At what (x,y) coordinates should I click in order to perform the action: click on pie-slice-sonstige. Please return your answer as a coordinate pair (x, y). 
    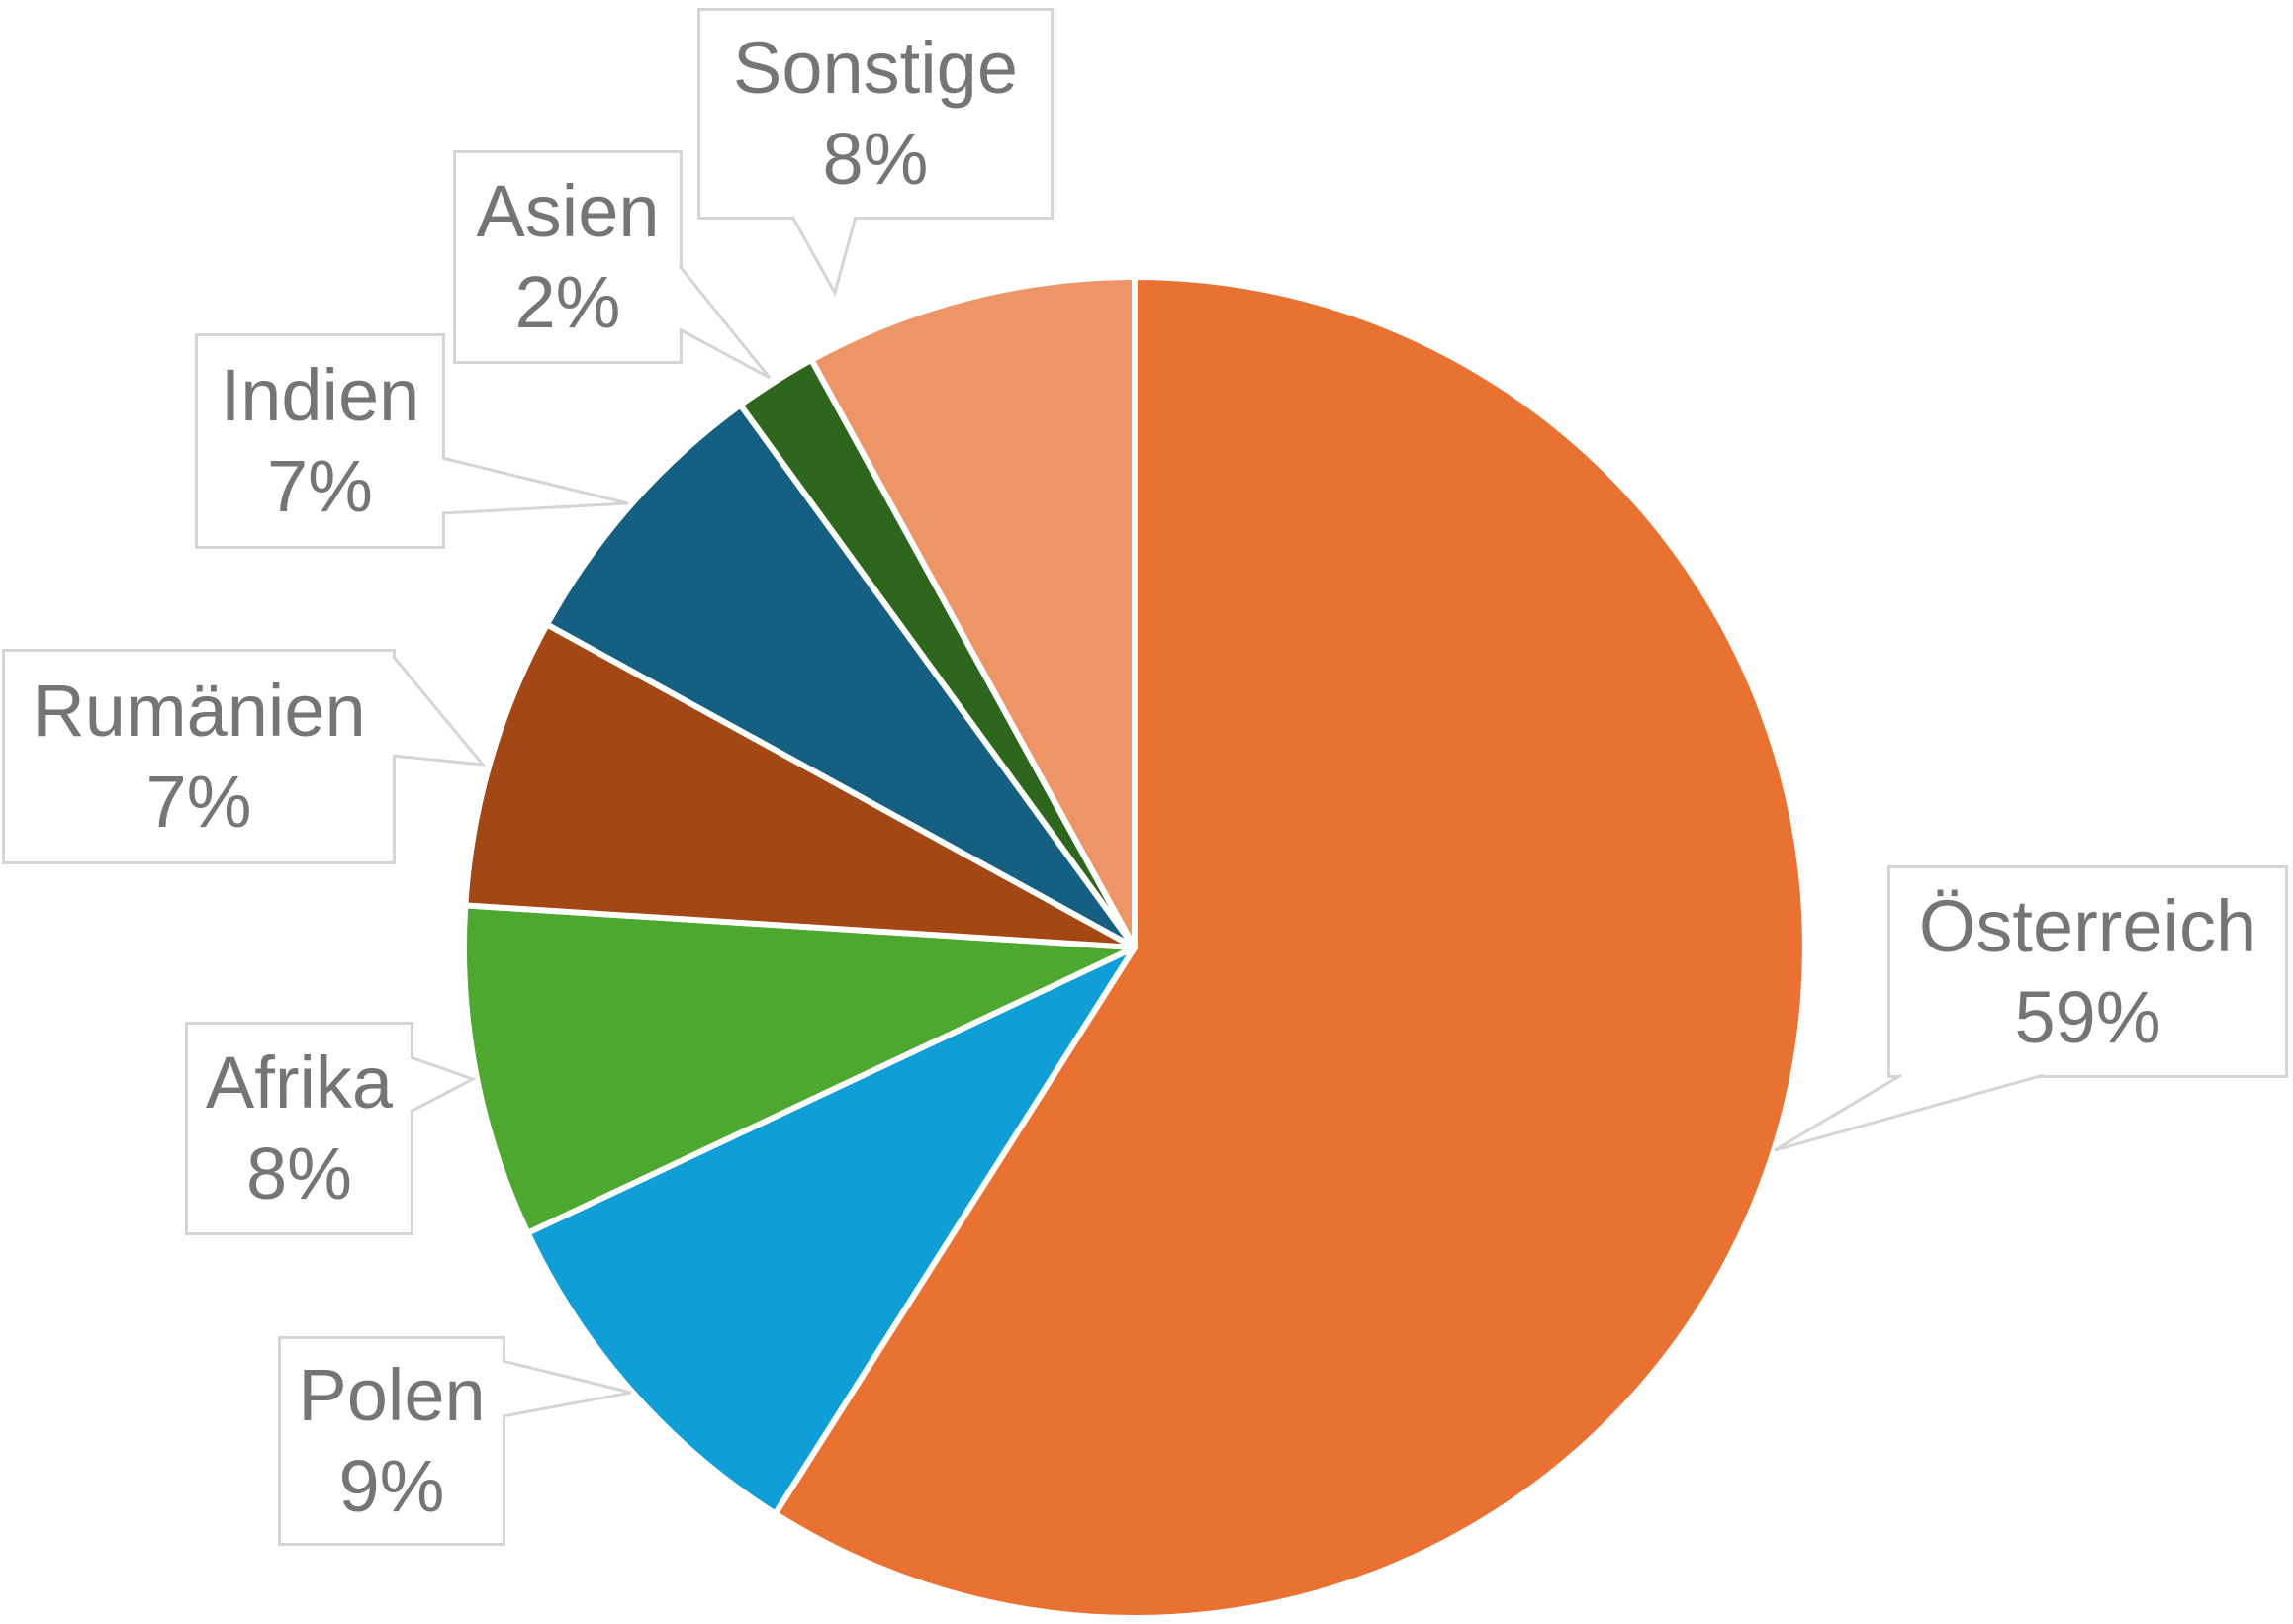
    Looking at the image, I should click on (973, 612).